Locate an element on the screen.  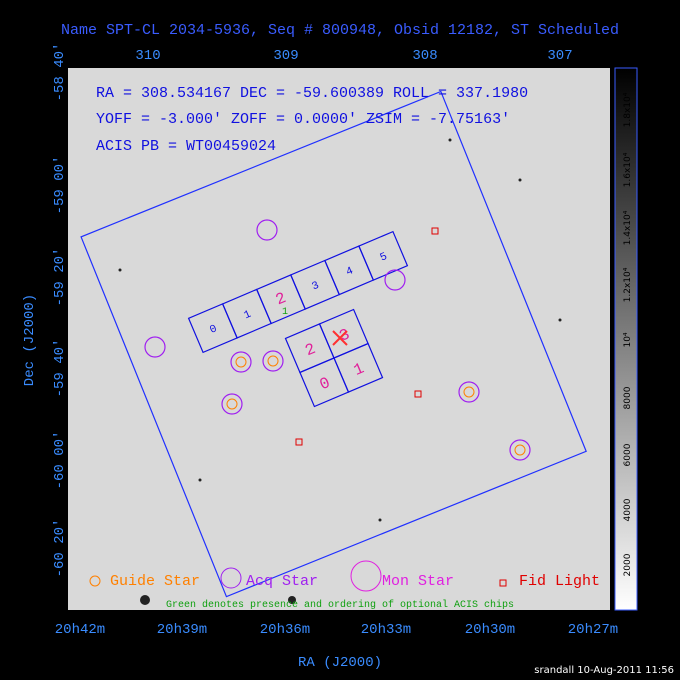
legend-label: Fid Light is located at coordinates (559, 581).